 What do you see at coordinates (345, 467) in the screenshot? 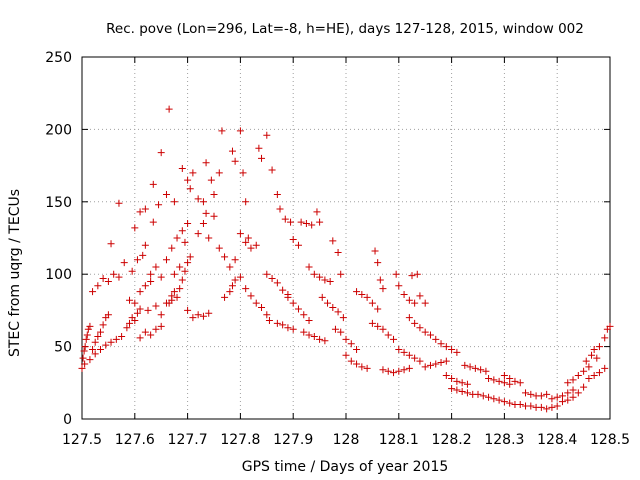
I see `x-axis-label: GPS time / Days of year 2015` at bounding box center [345, 467].